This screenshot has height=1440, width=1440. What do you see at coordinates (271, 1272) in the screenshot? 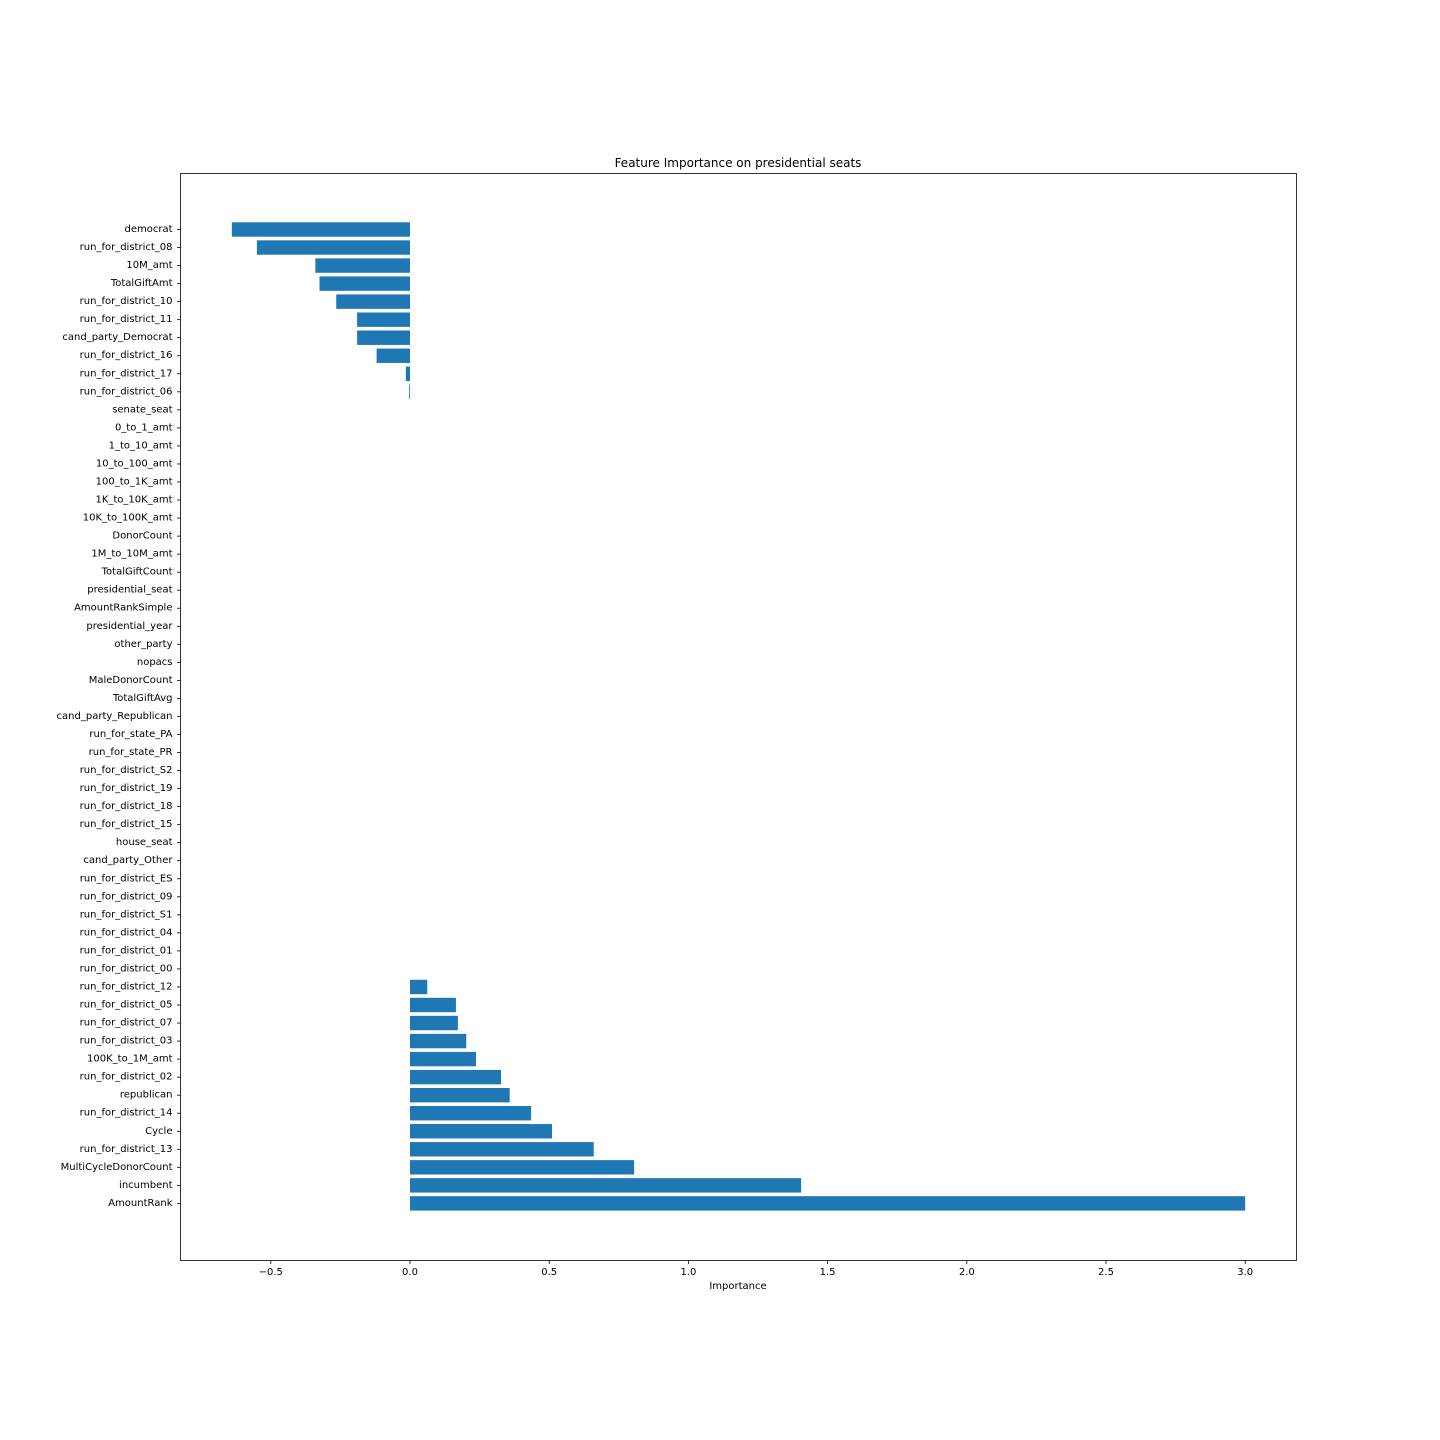
I see `x-tick-label: −0.5` at bounding box center [271, 1272].